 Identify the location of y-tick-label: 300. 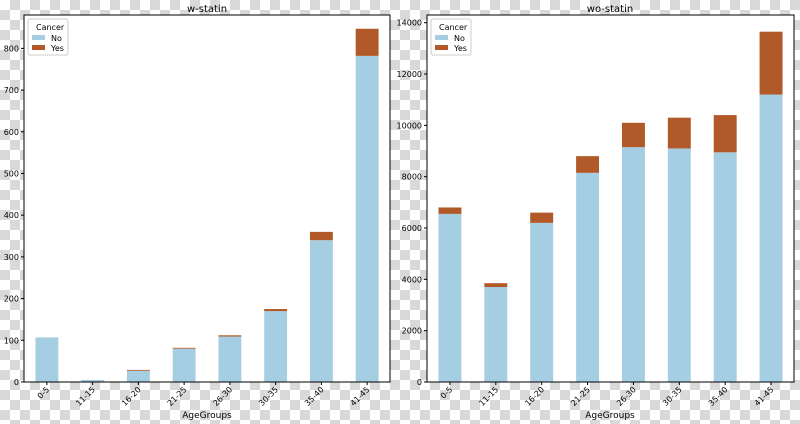
(11, 257).